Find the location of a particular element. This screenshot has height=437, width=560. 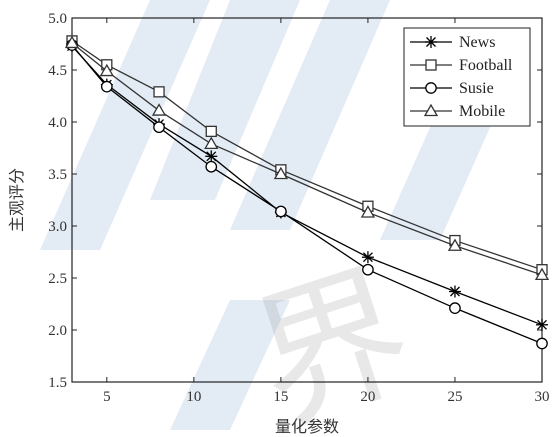

y-tick-label: 4.0 is located at coordinates (57, 123).